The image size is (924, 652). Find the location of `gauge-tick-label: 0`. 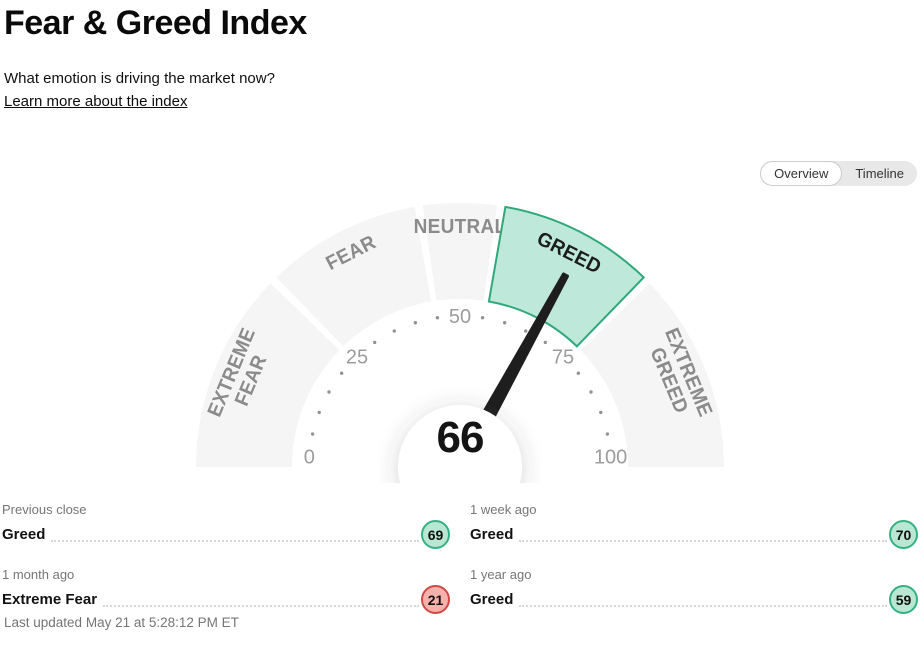

gauge-tick-label: 0 is located at coordinates (309, 457).